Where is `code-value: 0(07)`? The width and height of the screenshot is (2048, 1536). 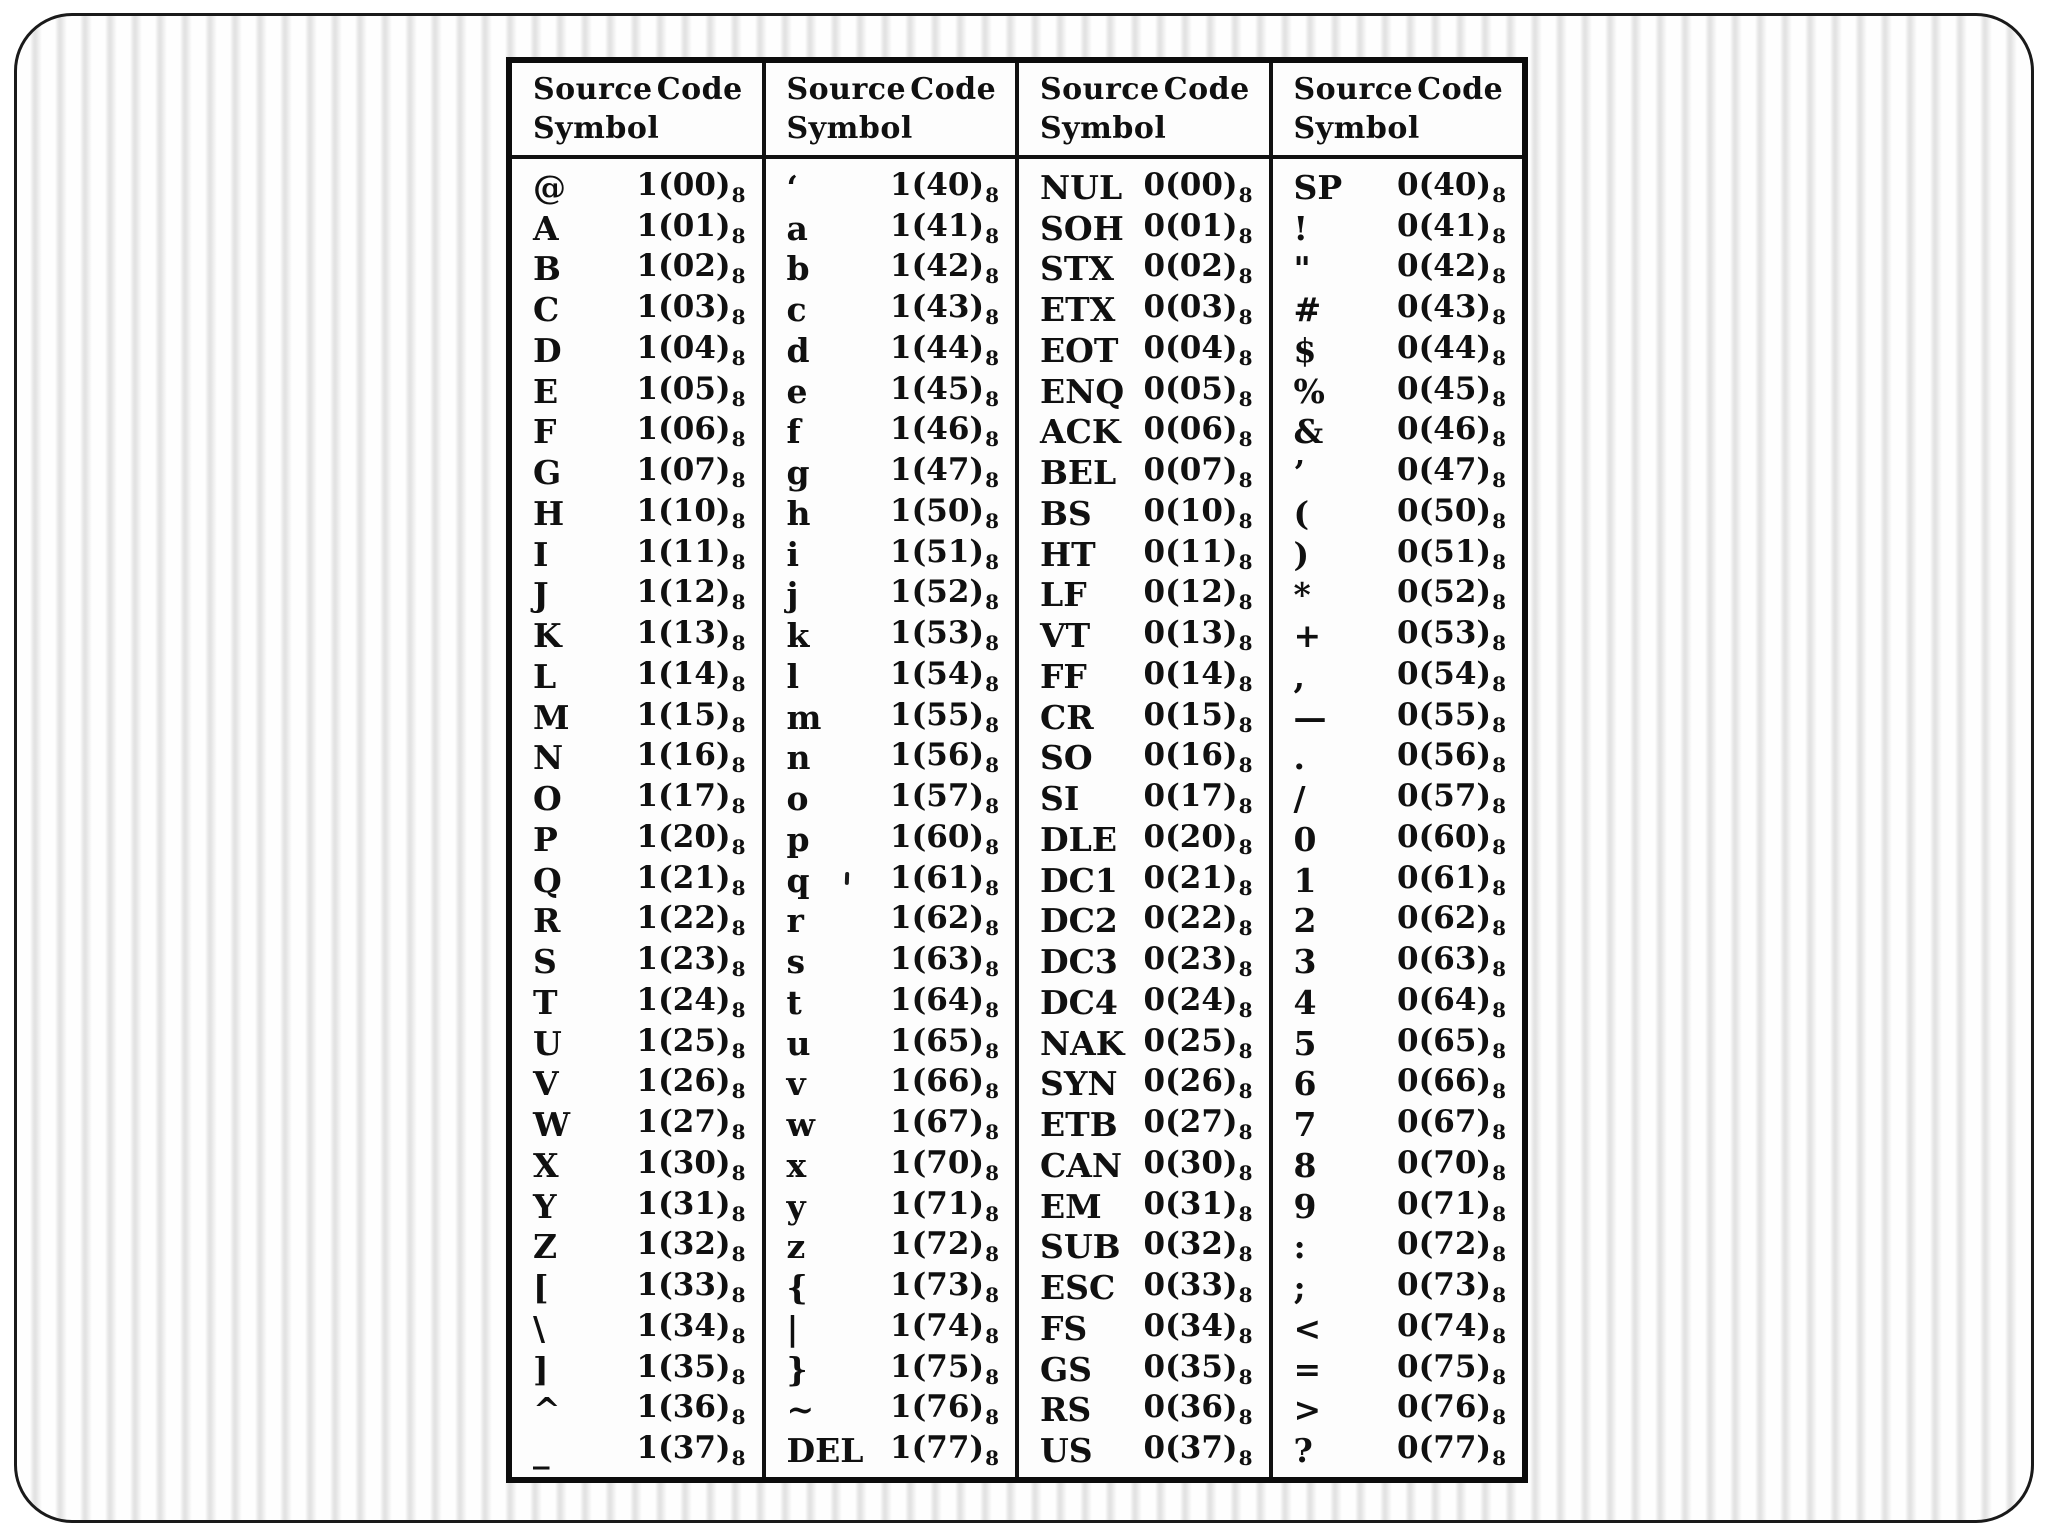 code-value: 0(07) is located at coordinates (1190, 470).